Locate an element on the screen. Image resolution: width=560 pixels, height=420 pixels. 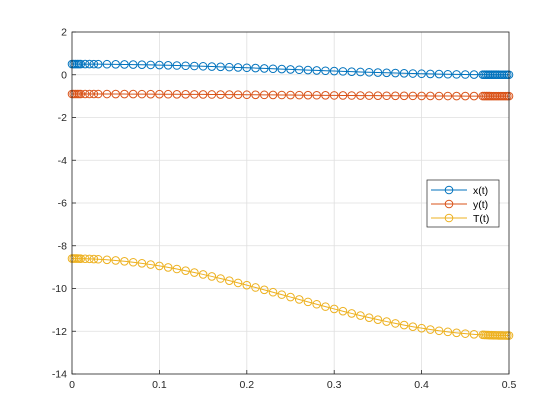
y-tick-label: 0 is located at coordinates (64, 75).